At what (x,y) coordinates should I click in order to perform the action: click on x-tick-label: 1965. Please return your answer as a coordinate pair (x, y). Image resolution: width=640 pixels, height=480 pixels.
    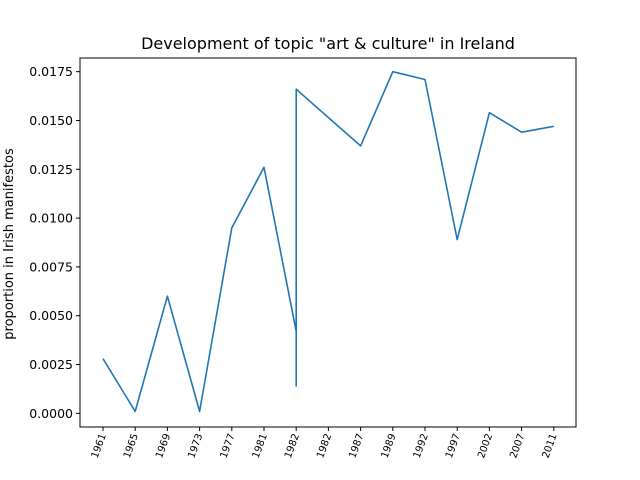
    Looking at the image, I should click on (131, 446).